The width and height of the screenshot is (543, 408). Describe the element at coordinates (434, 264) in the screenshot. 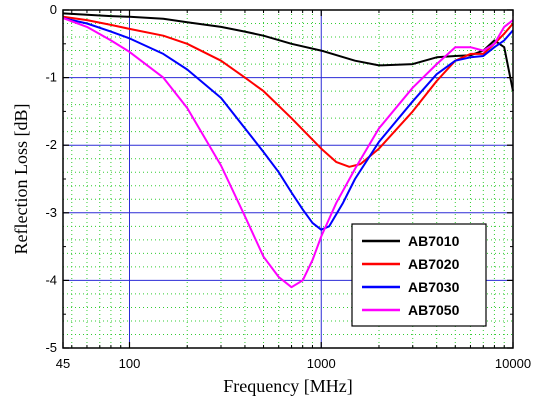

I see `legend-label: AB7020` at that location.